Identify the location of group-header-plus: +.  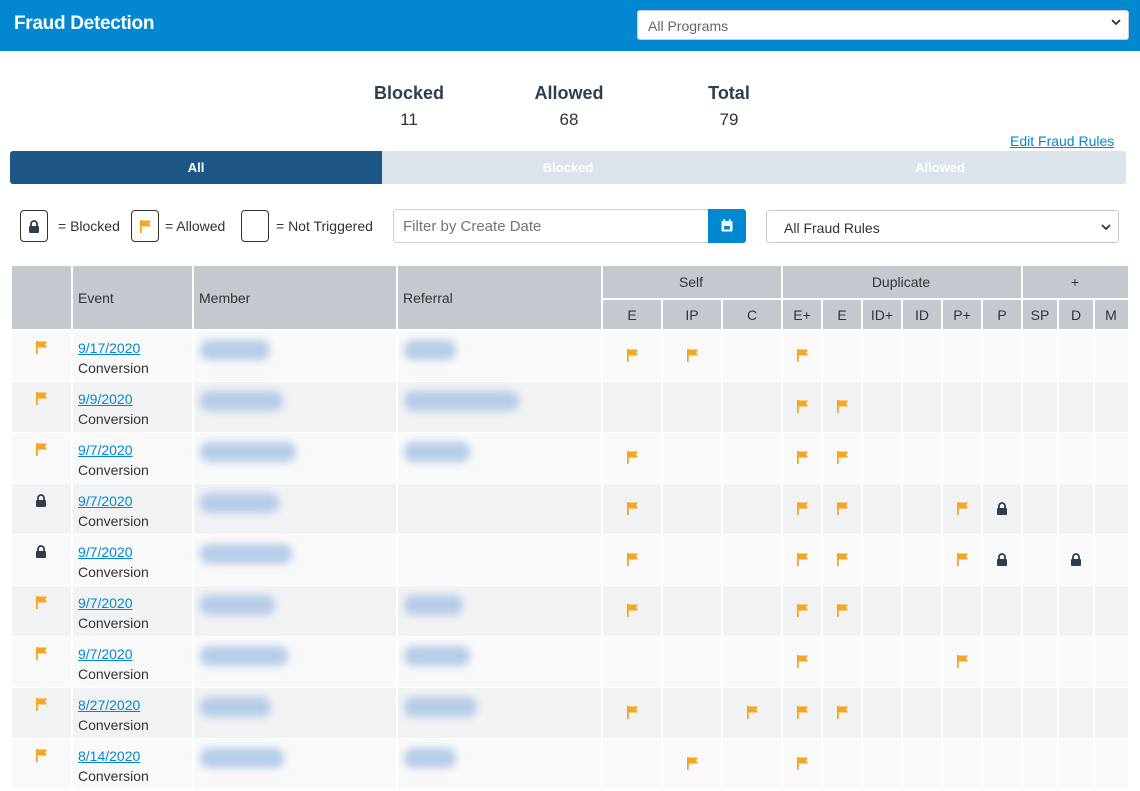
(1075, 282).